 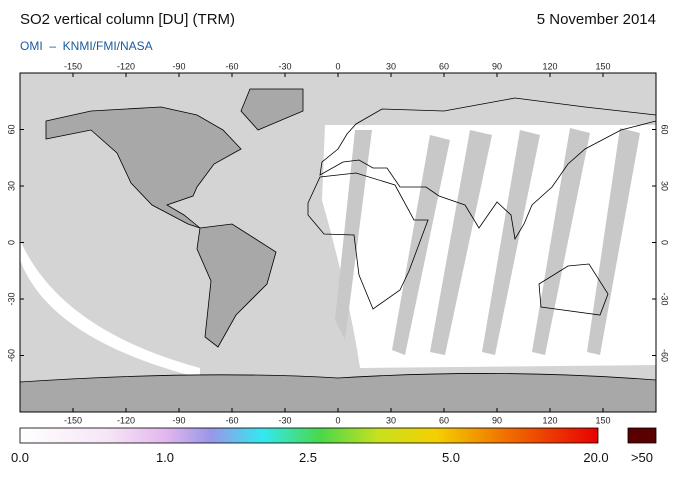 What do you see at coordinates (595, 457) in the screenshot?
I see `colorbar-label: 20.0` at bounding box center [595, 457].